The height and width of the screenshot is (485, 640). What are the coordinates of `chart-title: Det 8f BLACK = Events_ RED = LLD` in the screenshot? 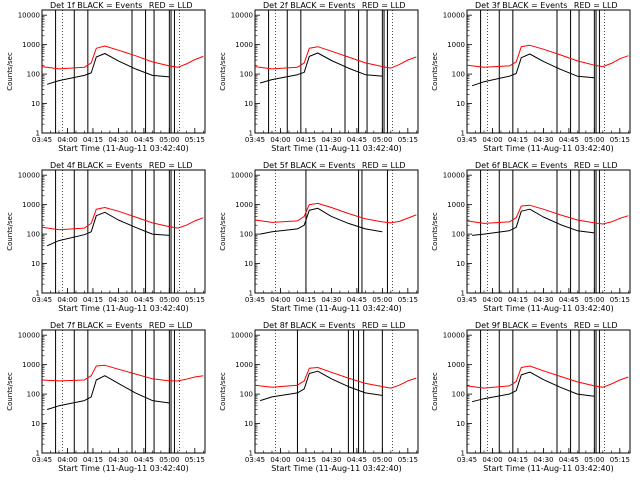 It's located at (334, 325).